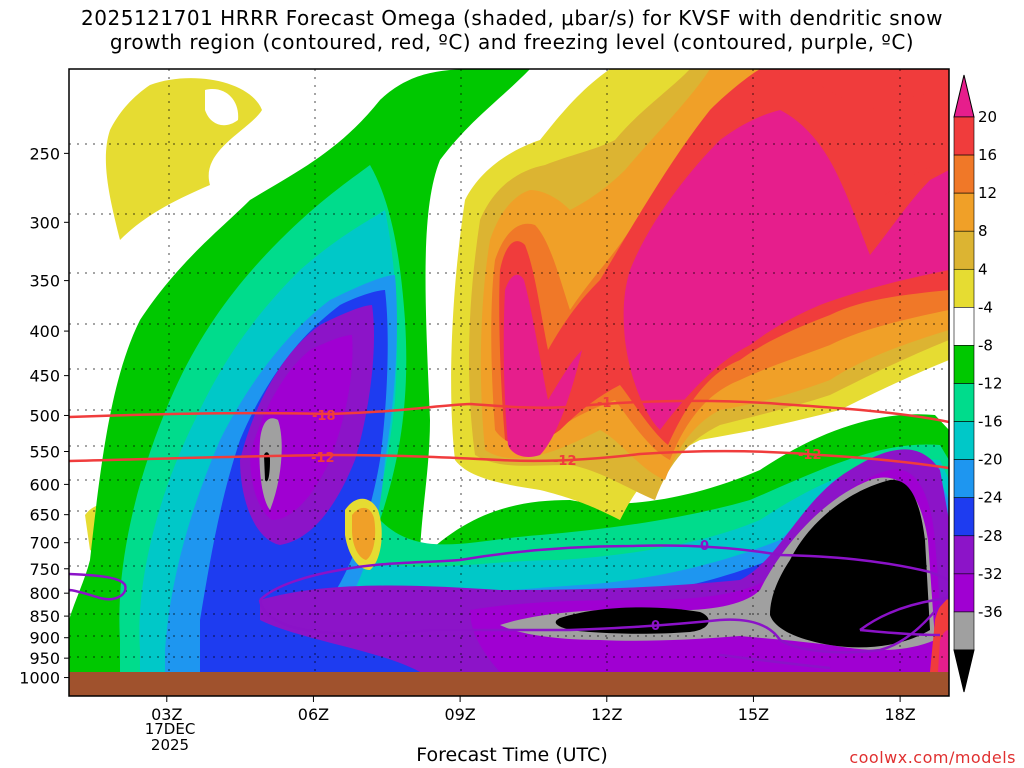 The image size is (1024, 768). What do you see at coordinates (850, 563) in the screenshot?
I see `omega-lower-black-core-right` at bounding box center [850, 563].